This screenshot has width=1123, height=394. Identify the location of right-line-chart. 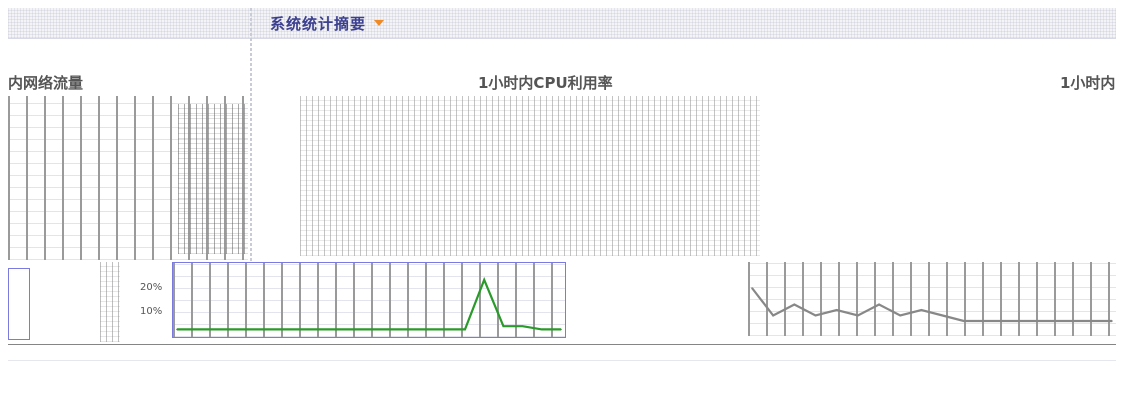
(932, 305).